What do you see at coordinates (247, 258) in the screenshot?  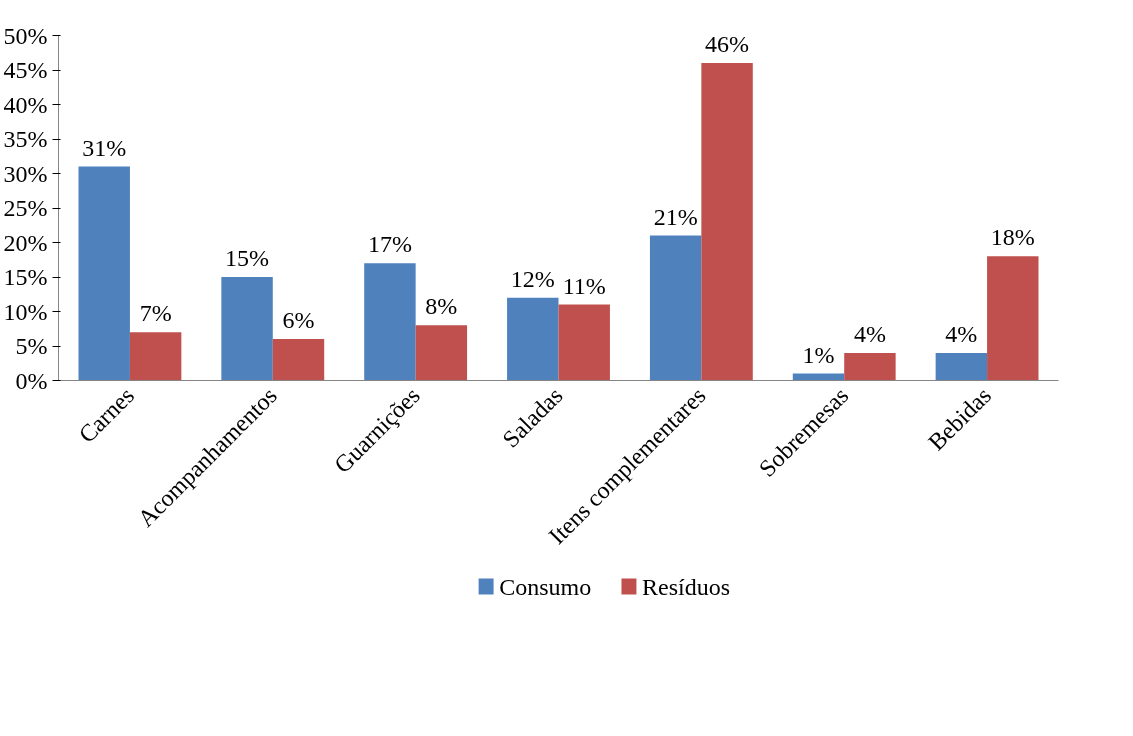 I see `data-label: 15%` at bounding box center [247, 258].